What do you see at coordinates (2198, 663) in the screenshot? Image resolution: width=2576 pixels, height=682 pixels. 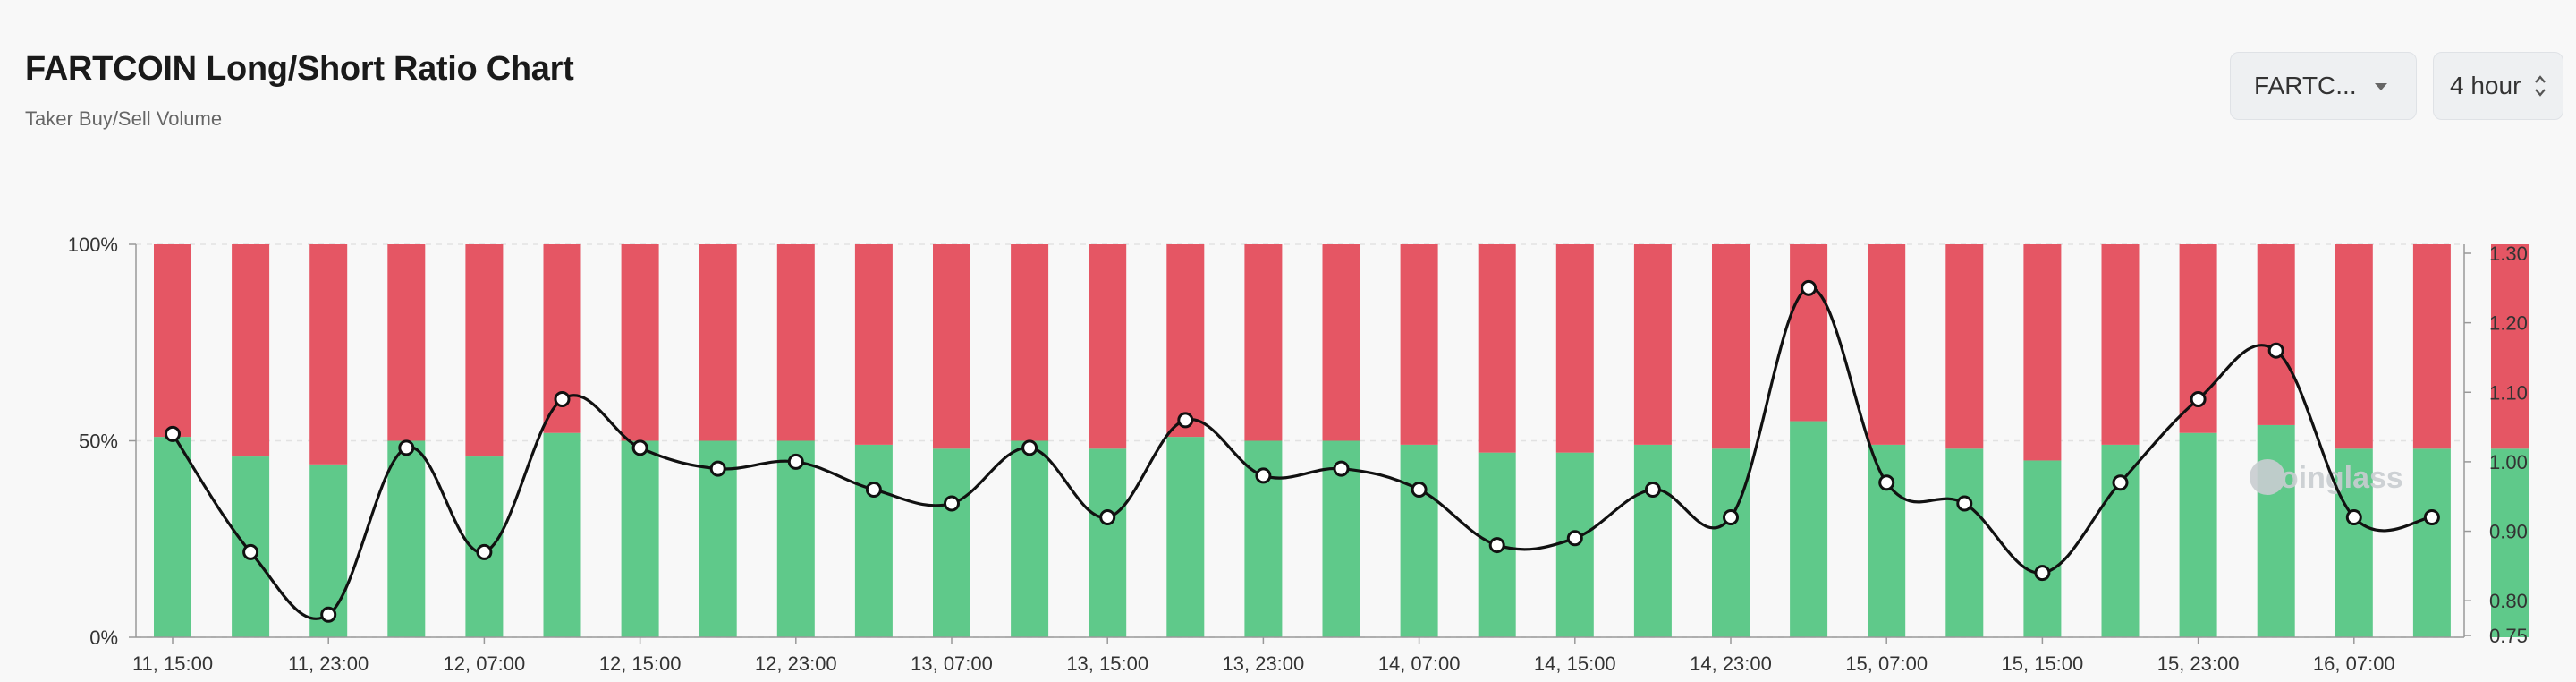 I see `x-tick-label: 15, 23:00` at bounding box center [2198, 663].